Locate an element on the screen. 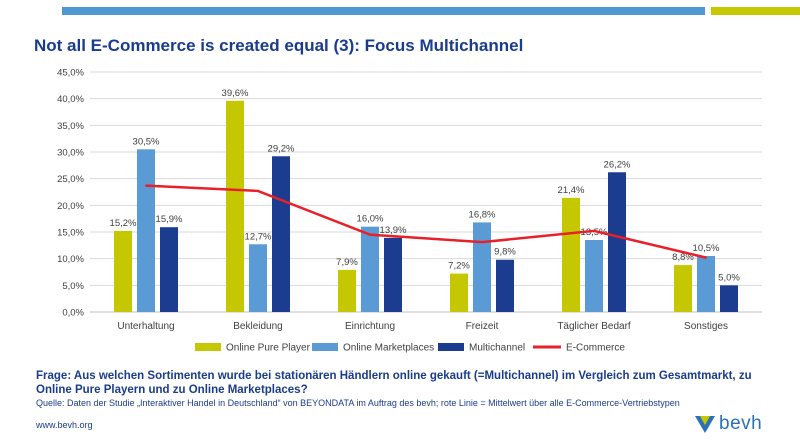 The width and height of the screenshot is (800, 447). bevh-logo: bevh is located at coordinates (728, 424).